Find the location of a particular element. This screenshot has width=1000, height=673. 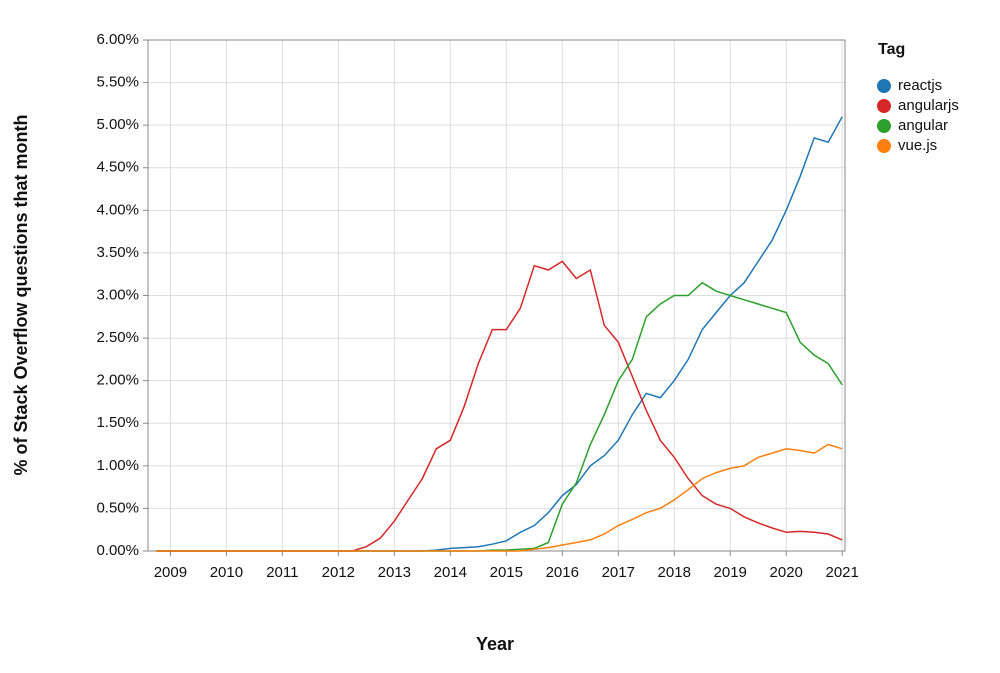

legend-title: Tag is located at coordinates (891, 49).